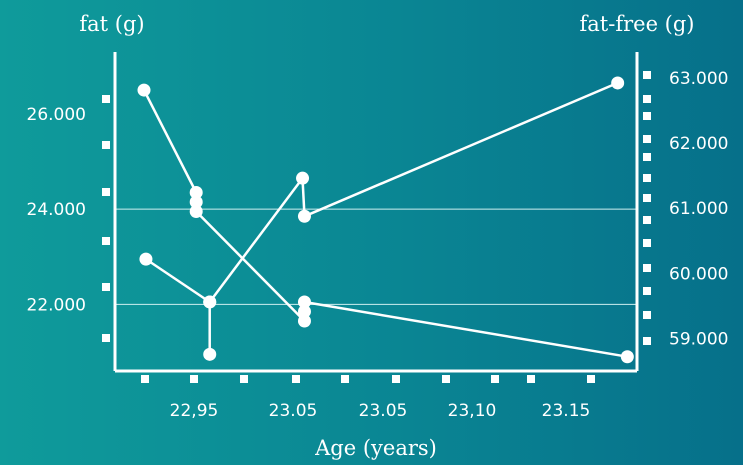 Image resolution: width=743 pixels, height=465 pixels. I want to click on y-left-tick-label: 26.000, so click(56, 115).